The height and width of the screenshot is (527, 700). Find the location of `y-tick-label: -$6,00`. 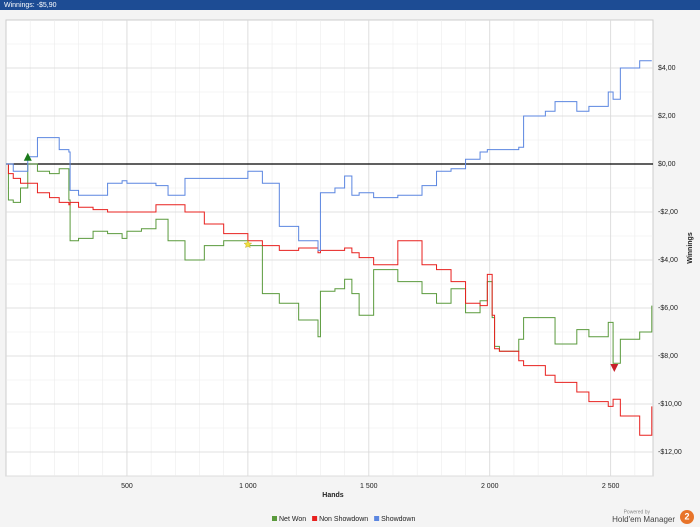

y-tick-label: -$6,00 is located at coordinates (668, 308).